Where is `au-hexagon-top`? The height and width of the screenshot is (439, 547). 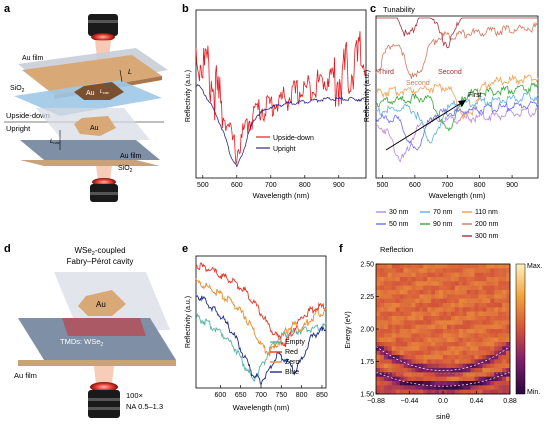
au-hexagon-top is located at coordinates (99, 91).